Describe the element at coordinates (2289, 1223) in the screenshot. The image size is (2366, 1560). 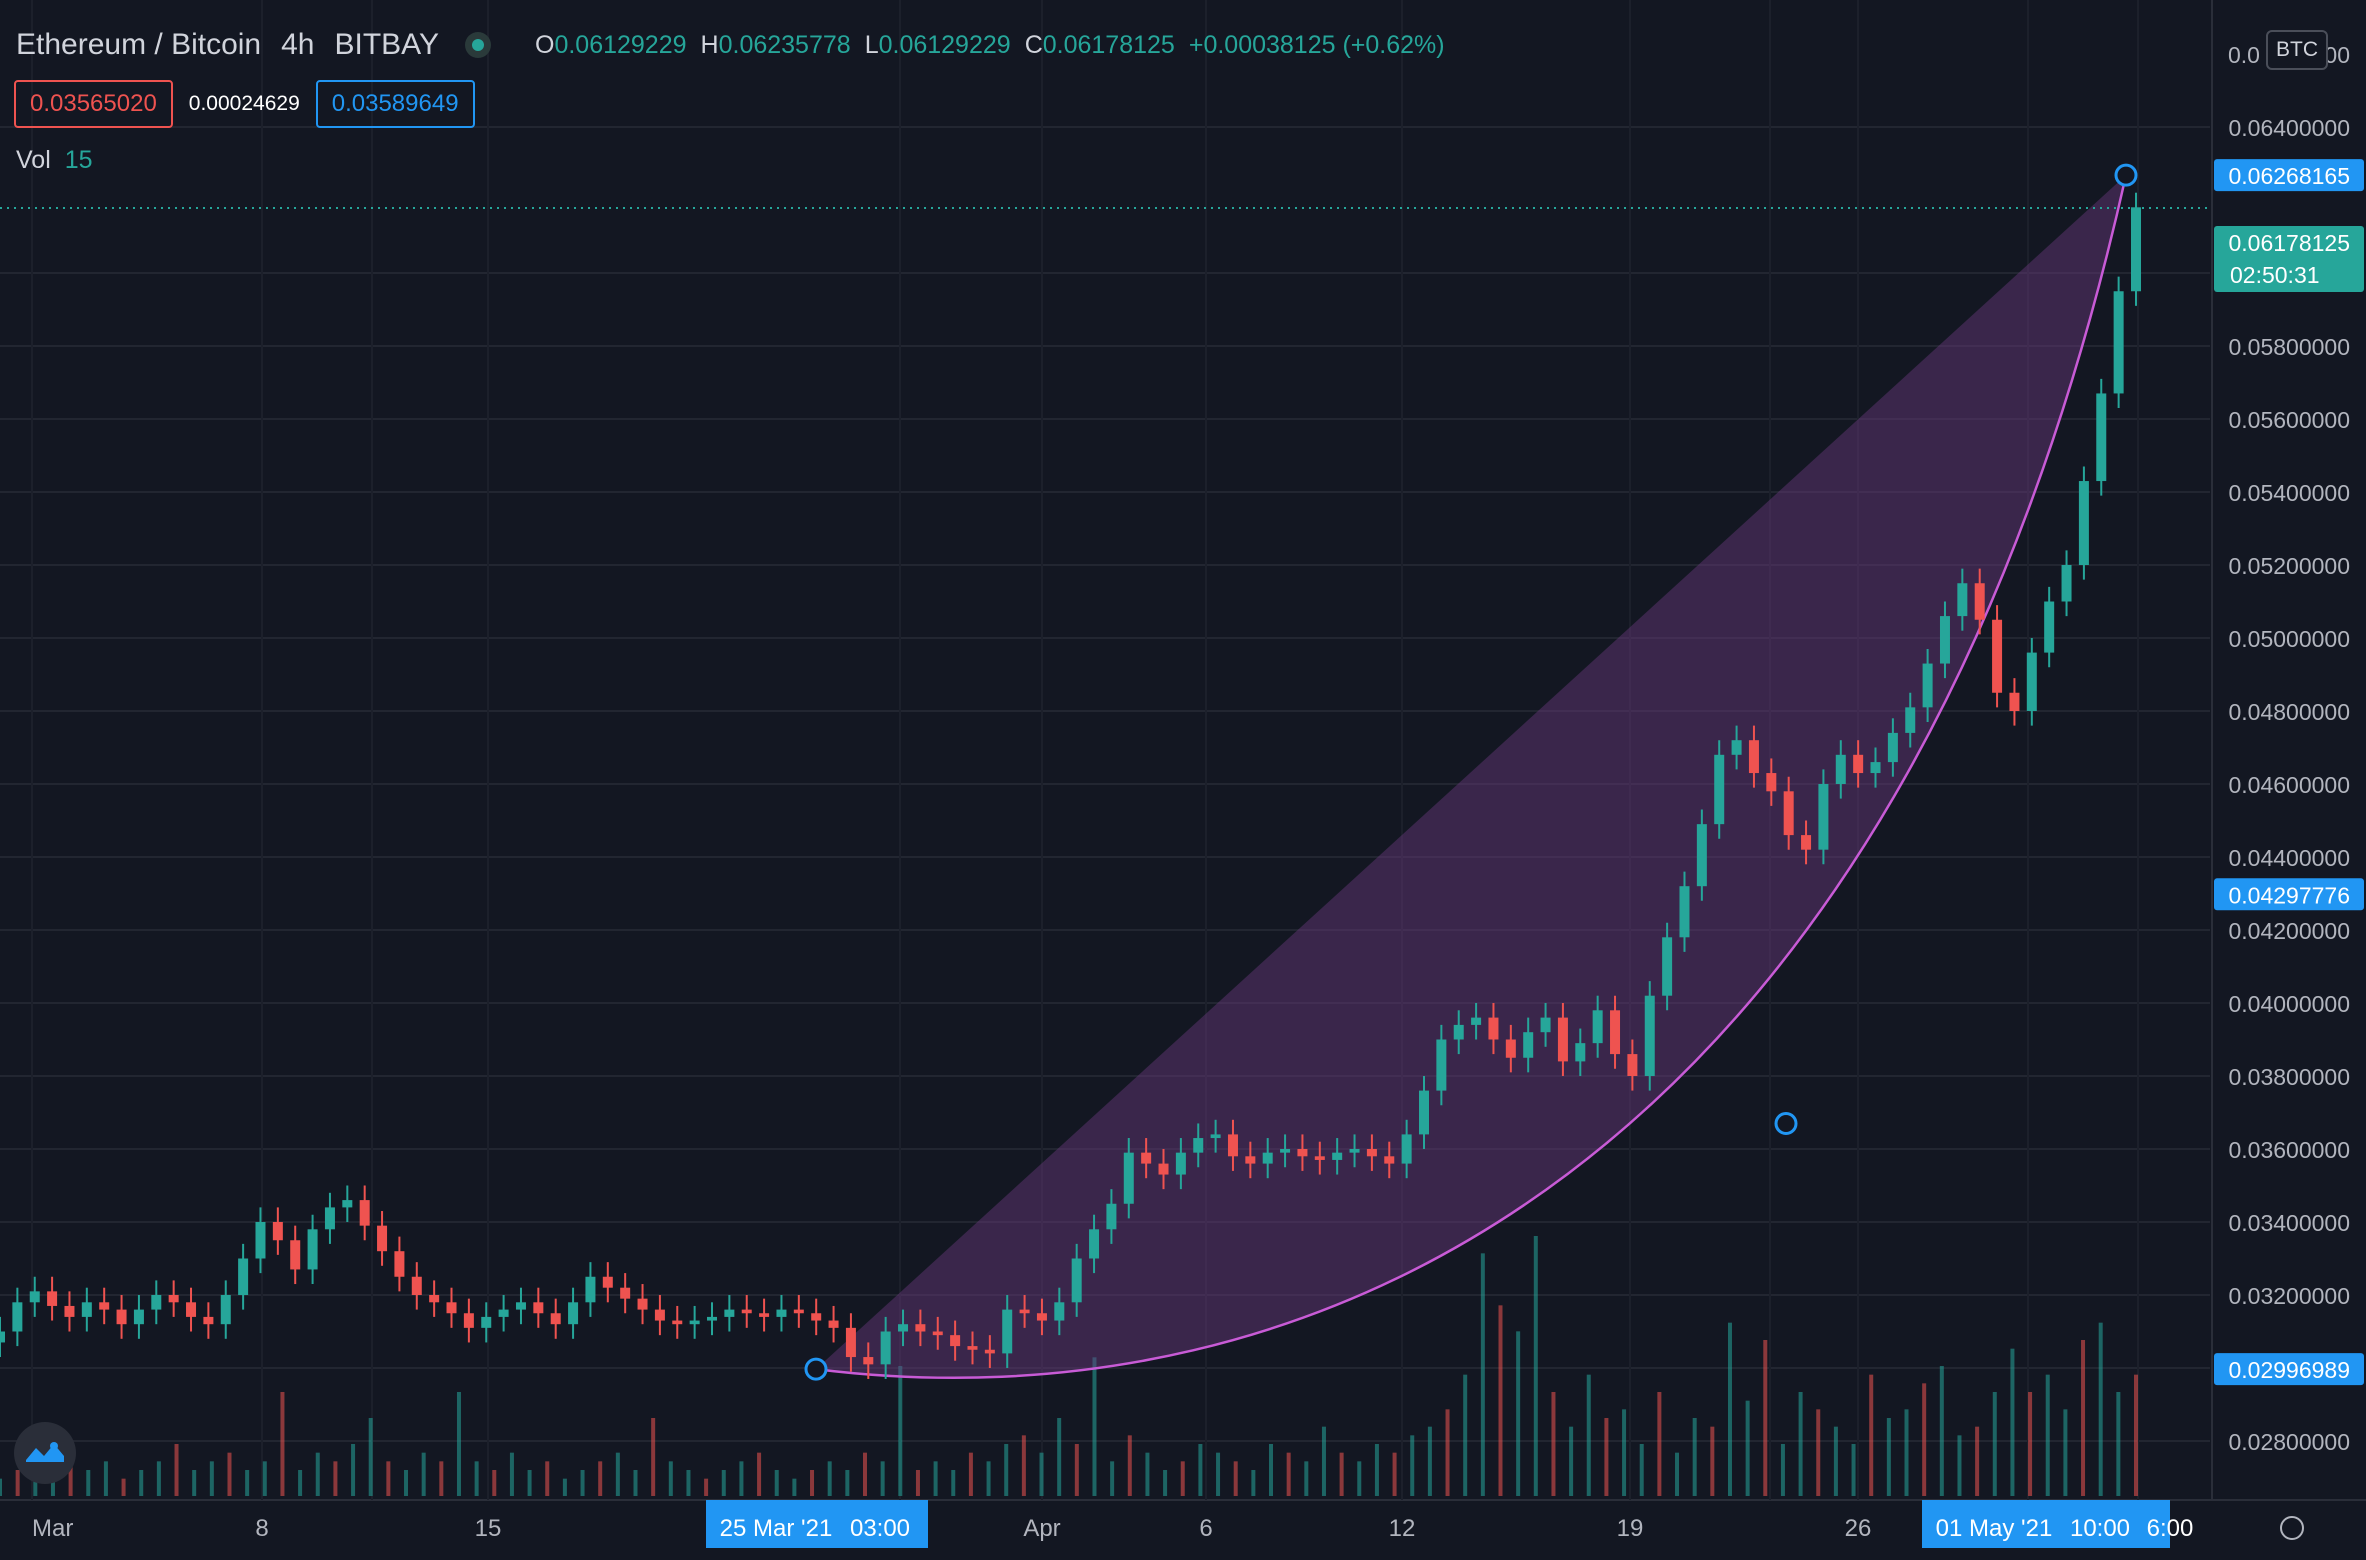
I see `y-tick-label: 0.03400000` at that location.